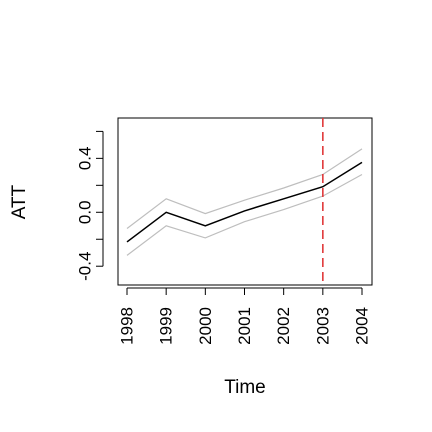  Describe the element at coordinates (85, 212) in the screenshot. I see `y-tick-label: 0.0` at that location.